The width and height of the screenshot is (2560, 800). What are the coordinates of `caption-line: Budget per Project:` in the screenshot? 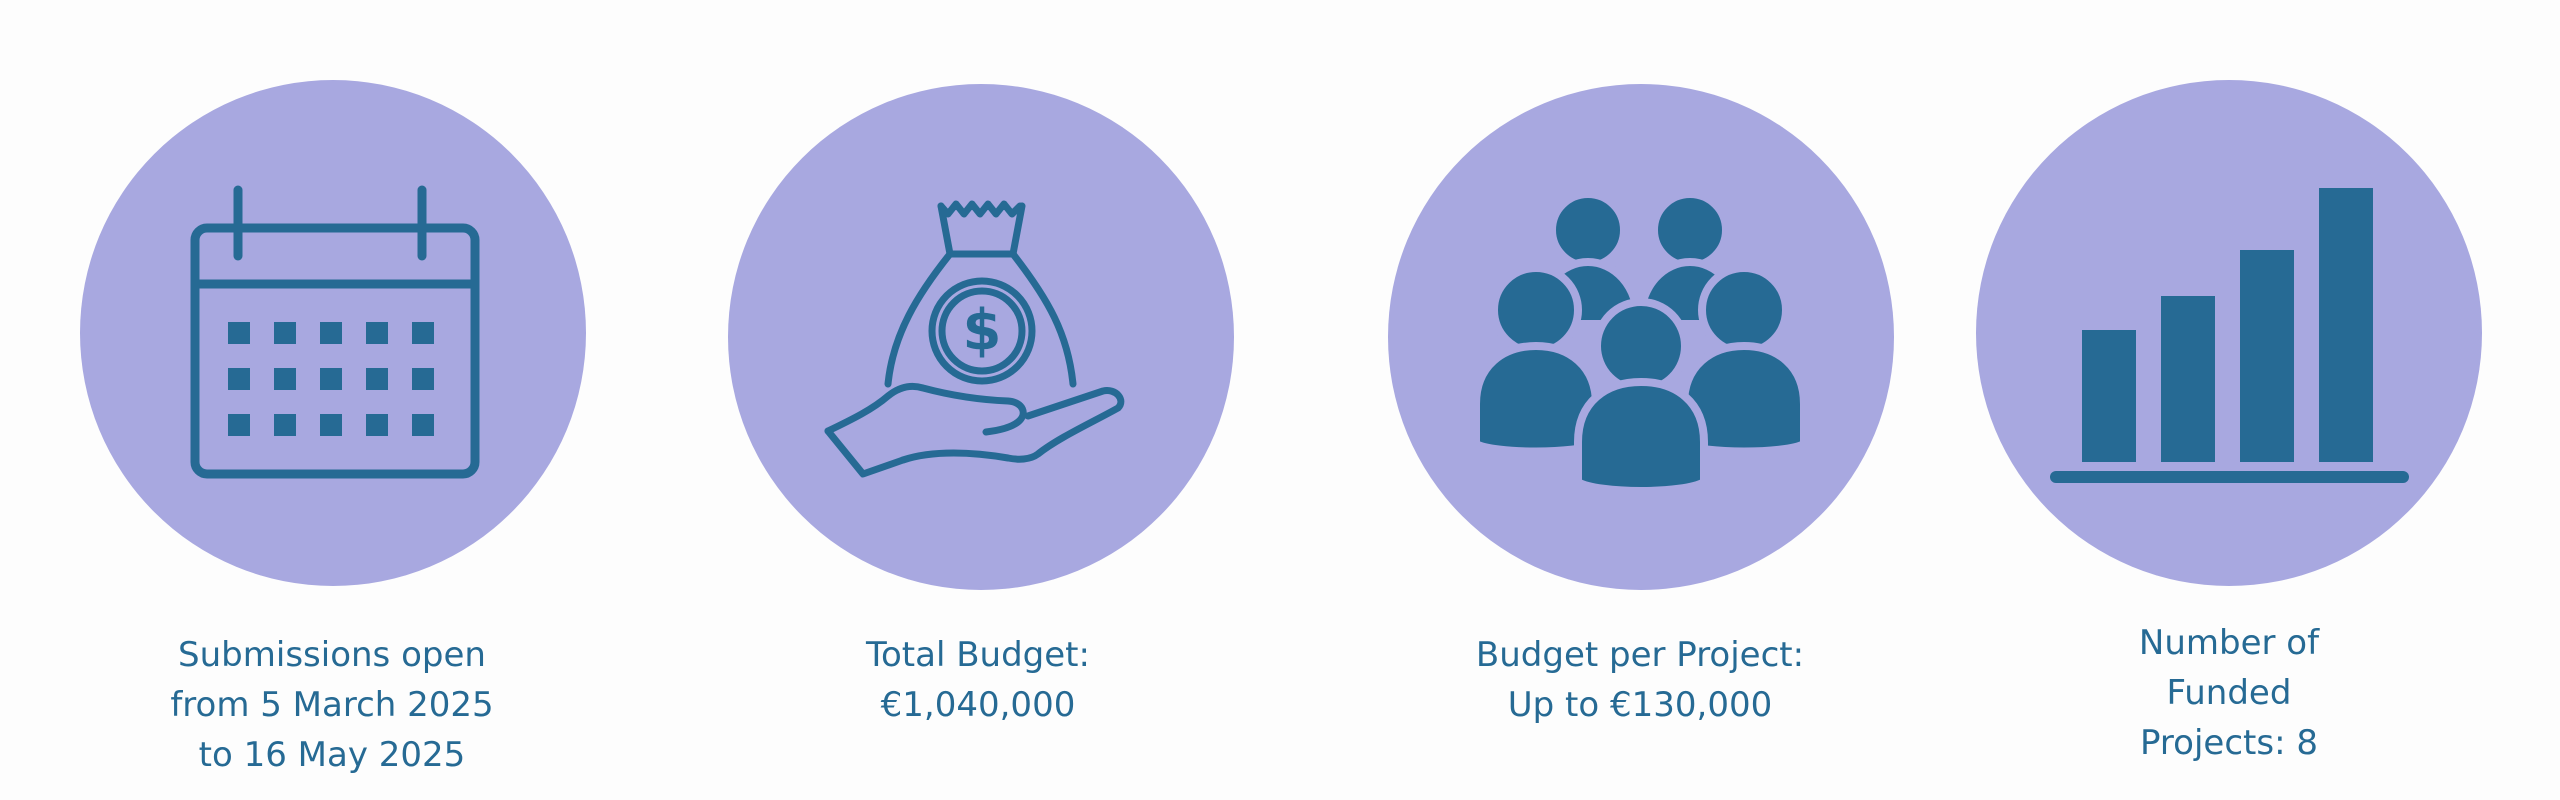 It's located at (1640, 655).